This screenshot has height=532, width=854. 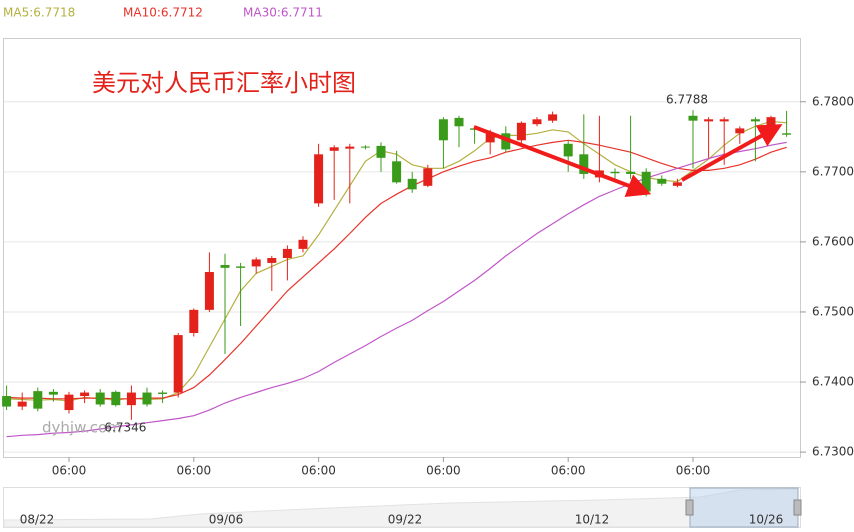 What do you see at coordinates (37, 520) in the screenshot?
I see `navigator-label: 08/22` at bounding box center [37, 520].